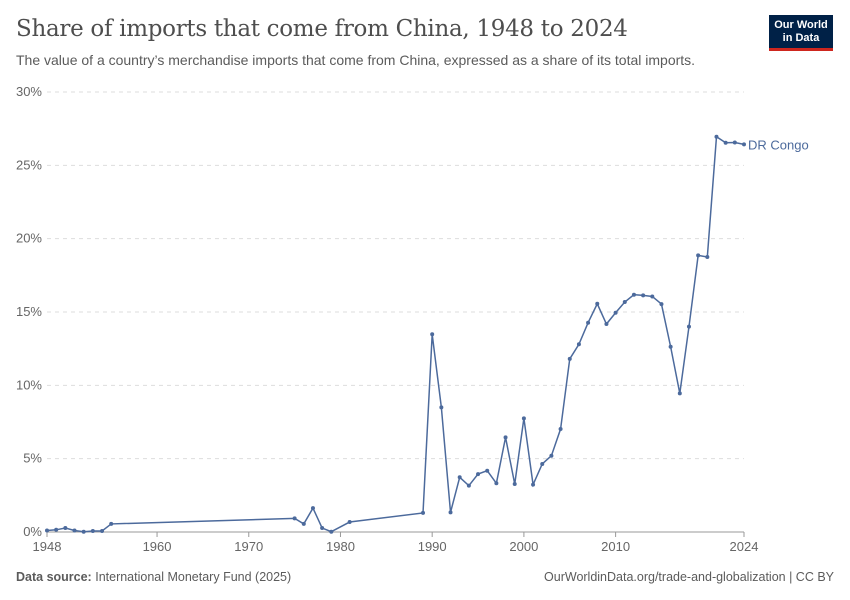 The width and height of the screenshot is (850, 600). What do you see at coordinates (47, 546) in the screenshot?
I see `x-tick-label: 1948` at bounding box center [47, 546].